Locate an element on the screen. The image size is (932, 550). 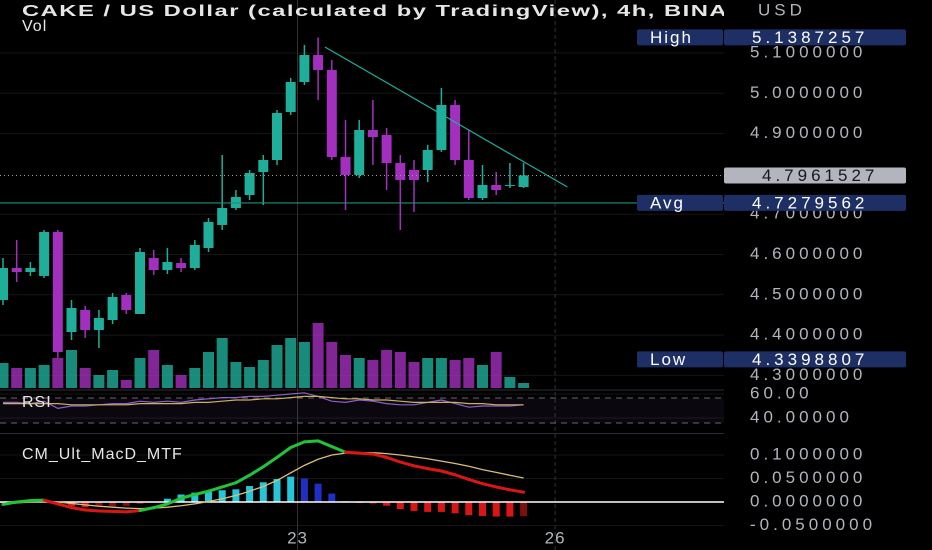
y-tick-label: 5.1000000 is located at coordinates (808, 51).